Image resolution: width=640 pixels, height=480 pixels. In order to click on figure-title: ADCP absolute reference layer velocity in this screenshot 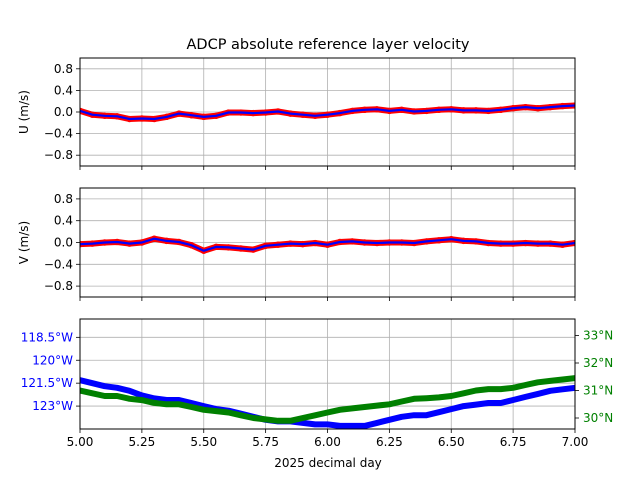, I will do `click(327, 45)`.